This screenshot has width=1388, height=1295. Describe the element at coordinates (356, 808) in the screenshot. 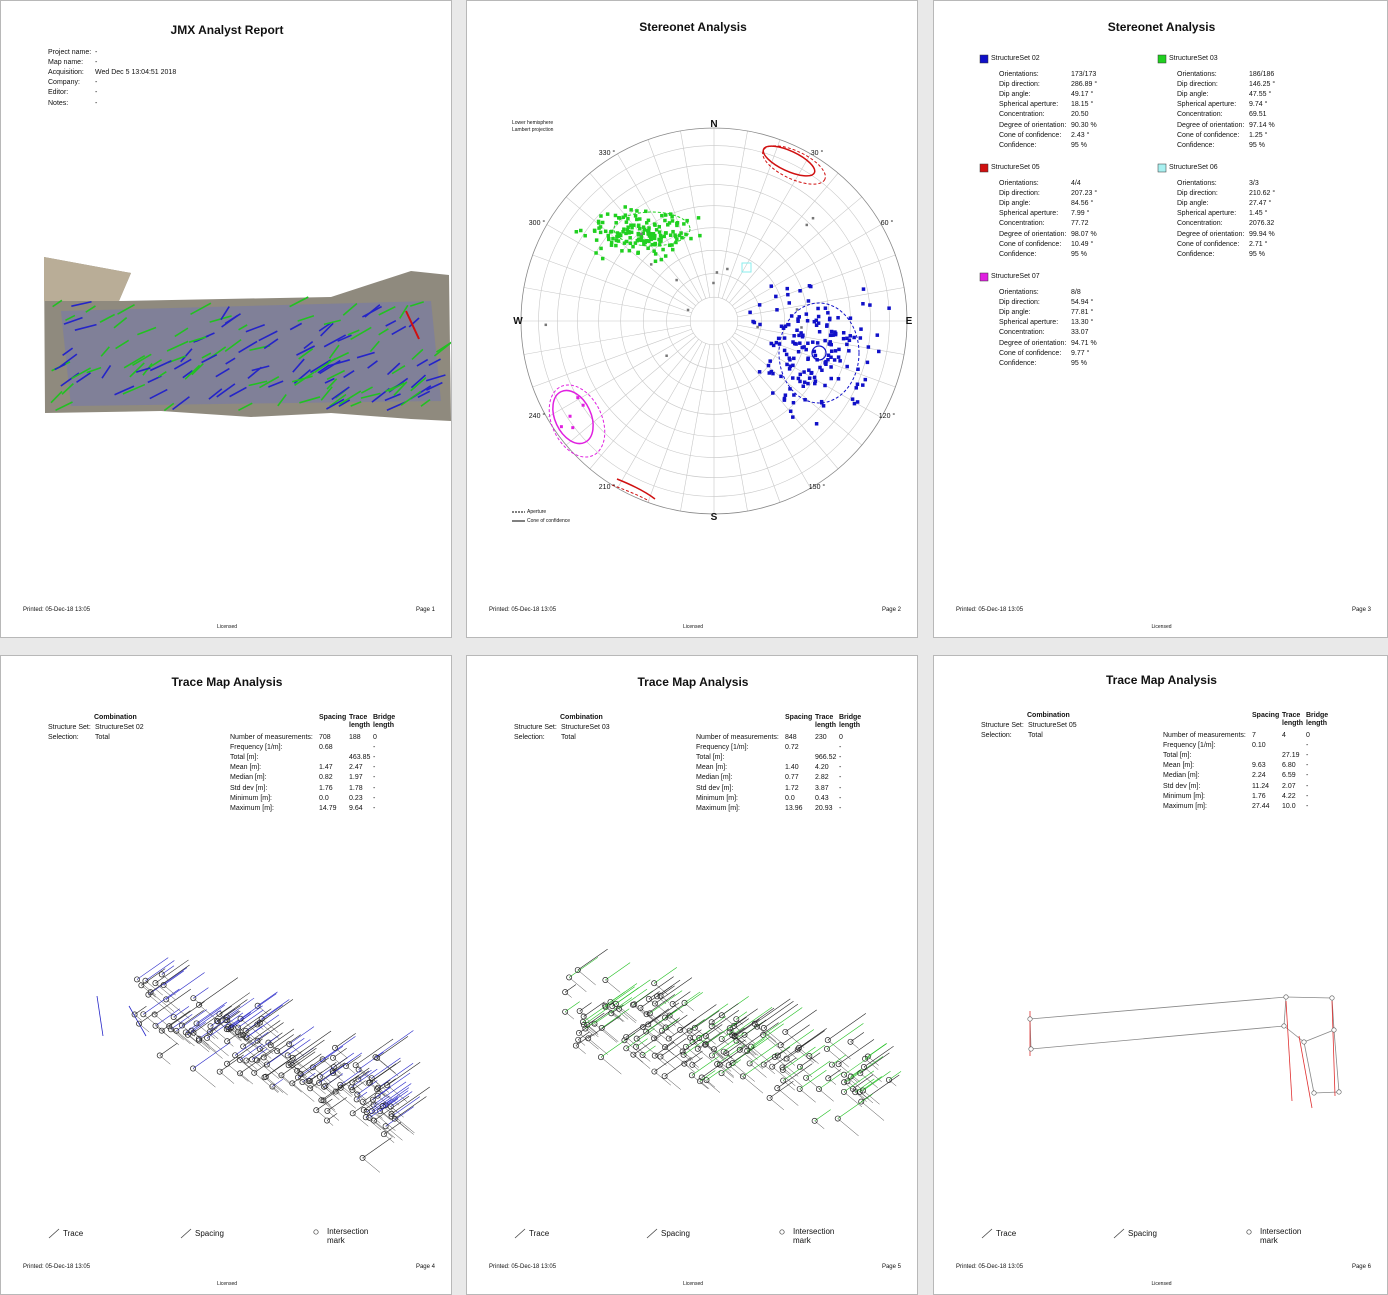

I see `cell-value: 9.64` at that location.